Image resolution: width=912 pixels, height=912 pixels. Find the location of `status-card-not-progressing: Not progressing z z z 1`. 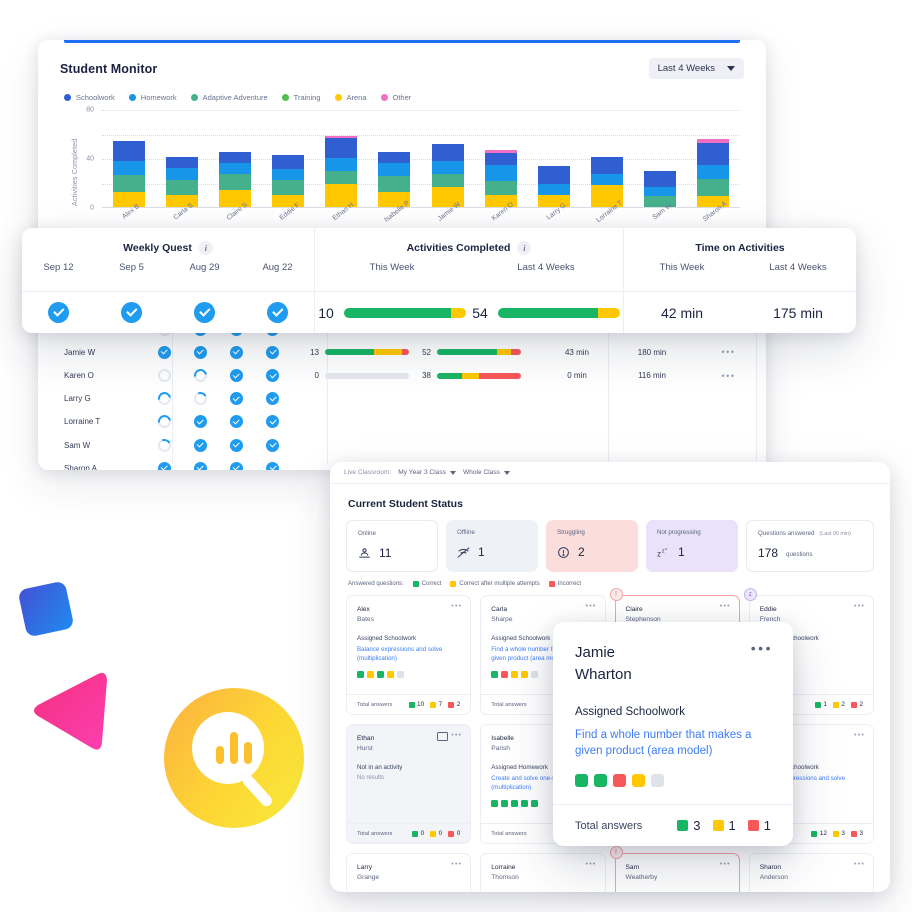

status-card-not-progressing: Not progressing z z z 1 is located at coordinates (692, 546).